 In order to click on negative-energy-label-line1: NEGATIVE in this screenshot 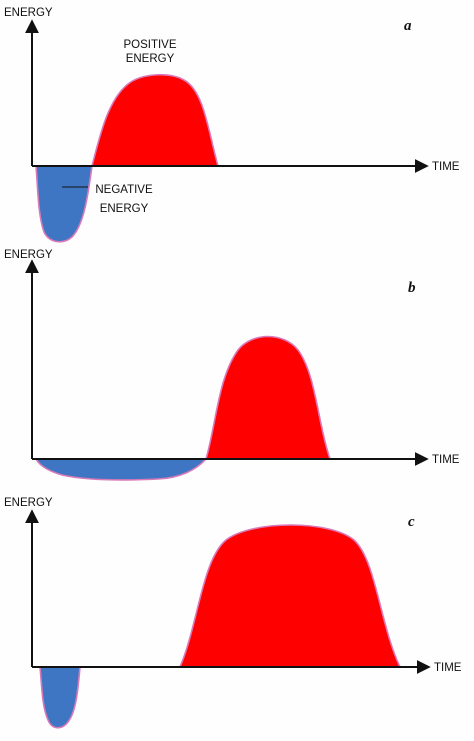, I will do `click(124, 190)`.